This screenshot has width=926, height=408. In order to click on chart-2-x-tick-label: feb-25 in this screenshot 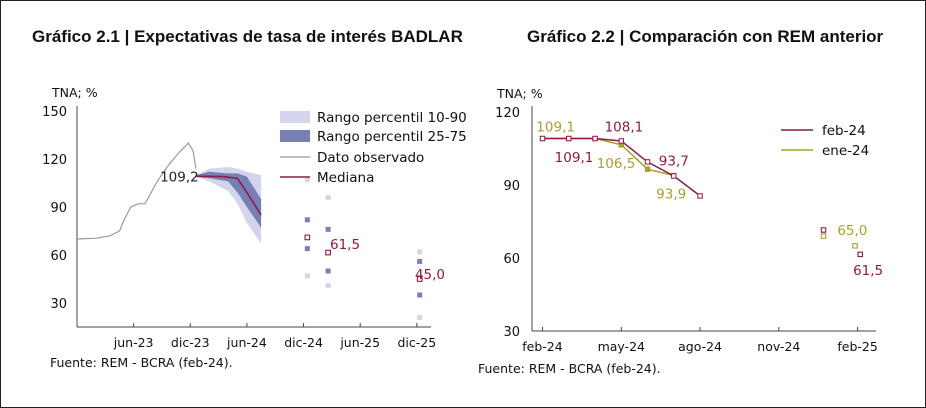, I will do `click(857, 346)`.